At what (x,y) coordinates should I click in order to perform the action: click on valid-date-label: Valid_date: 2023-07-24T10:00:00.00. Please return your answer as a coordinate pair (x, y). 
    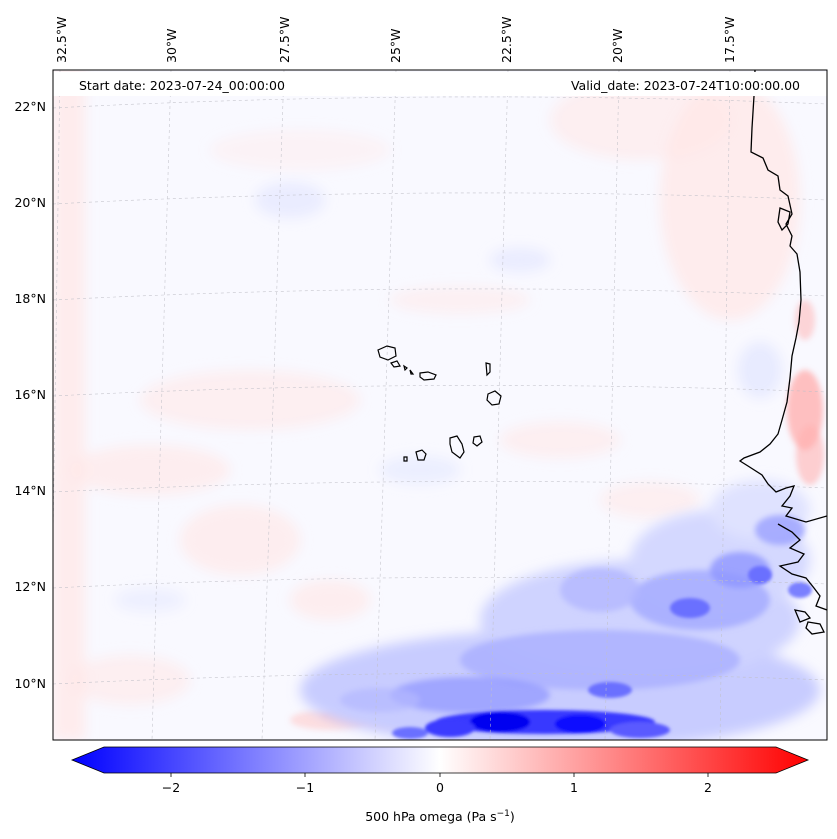
    Looking at the image, I should click on (685, 85).